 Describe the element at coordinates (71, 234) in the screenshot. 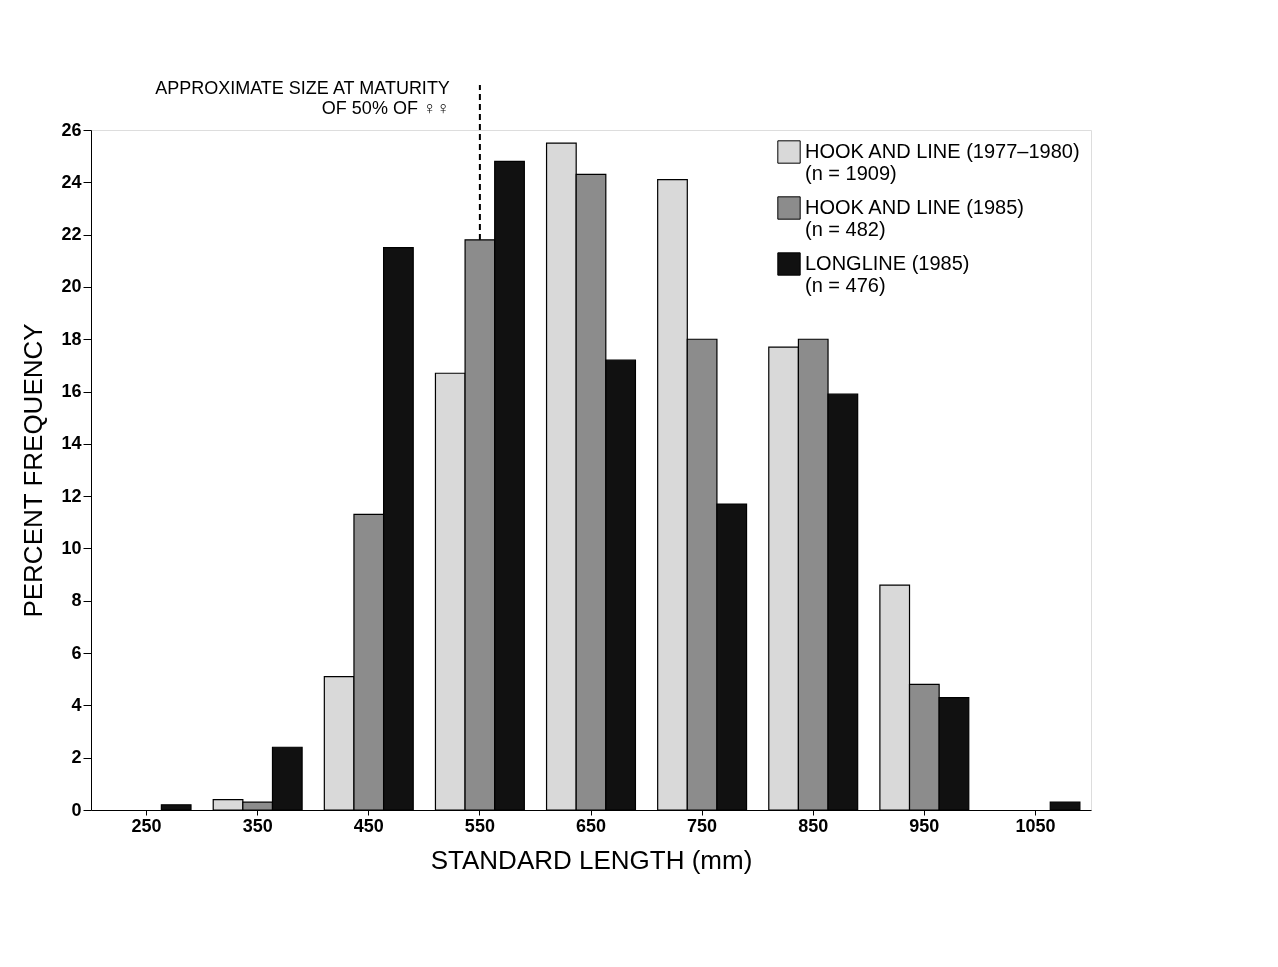

I see `y-tick-label: 22` at that location.